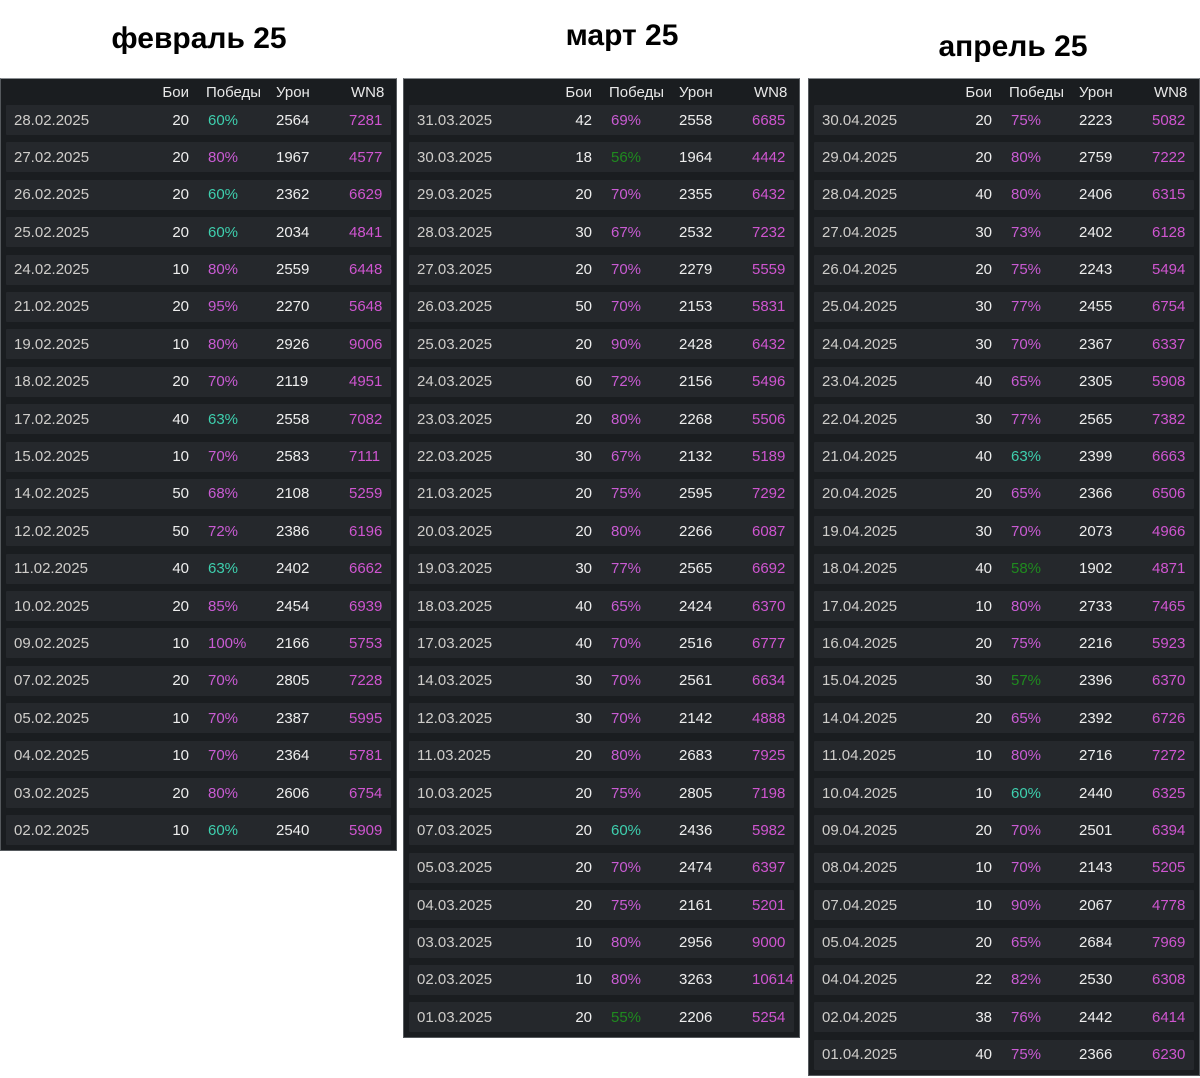 Image resolution: width=1200 pixels, height=1078 pixels. Describe the element at coordinates (601, 419) in the screenshot. I see `stats-row: 23.03.2025 20 80% 2268 5506` at that location.